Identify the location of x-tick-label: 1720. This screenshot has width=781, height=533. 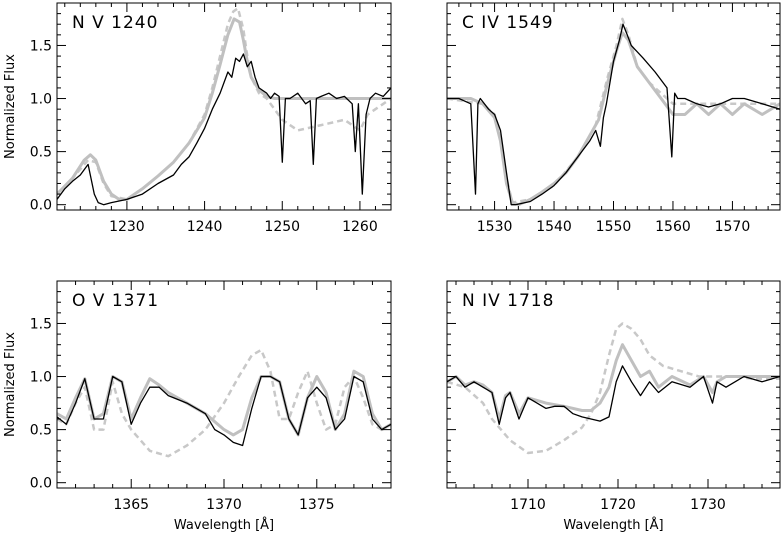
(618, 505).